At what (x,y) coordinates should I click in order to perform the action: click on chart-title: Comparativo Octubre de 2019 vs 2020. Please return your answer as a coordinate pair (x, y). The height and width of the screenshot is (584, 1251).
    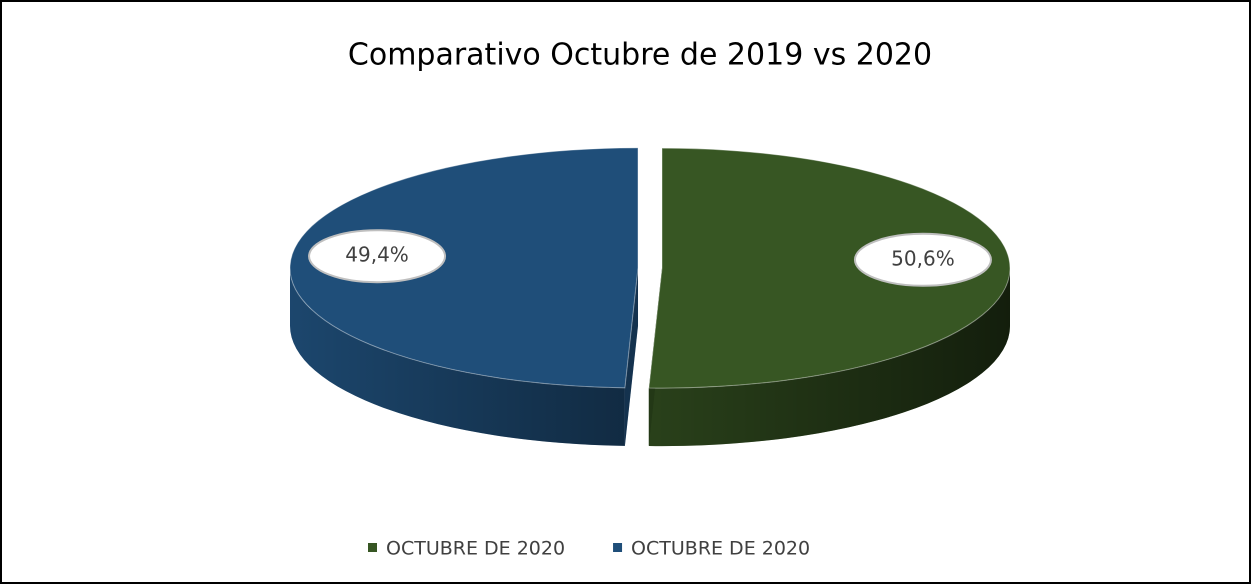
    Looking at the image, I should click on (640, 55).